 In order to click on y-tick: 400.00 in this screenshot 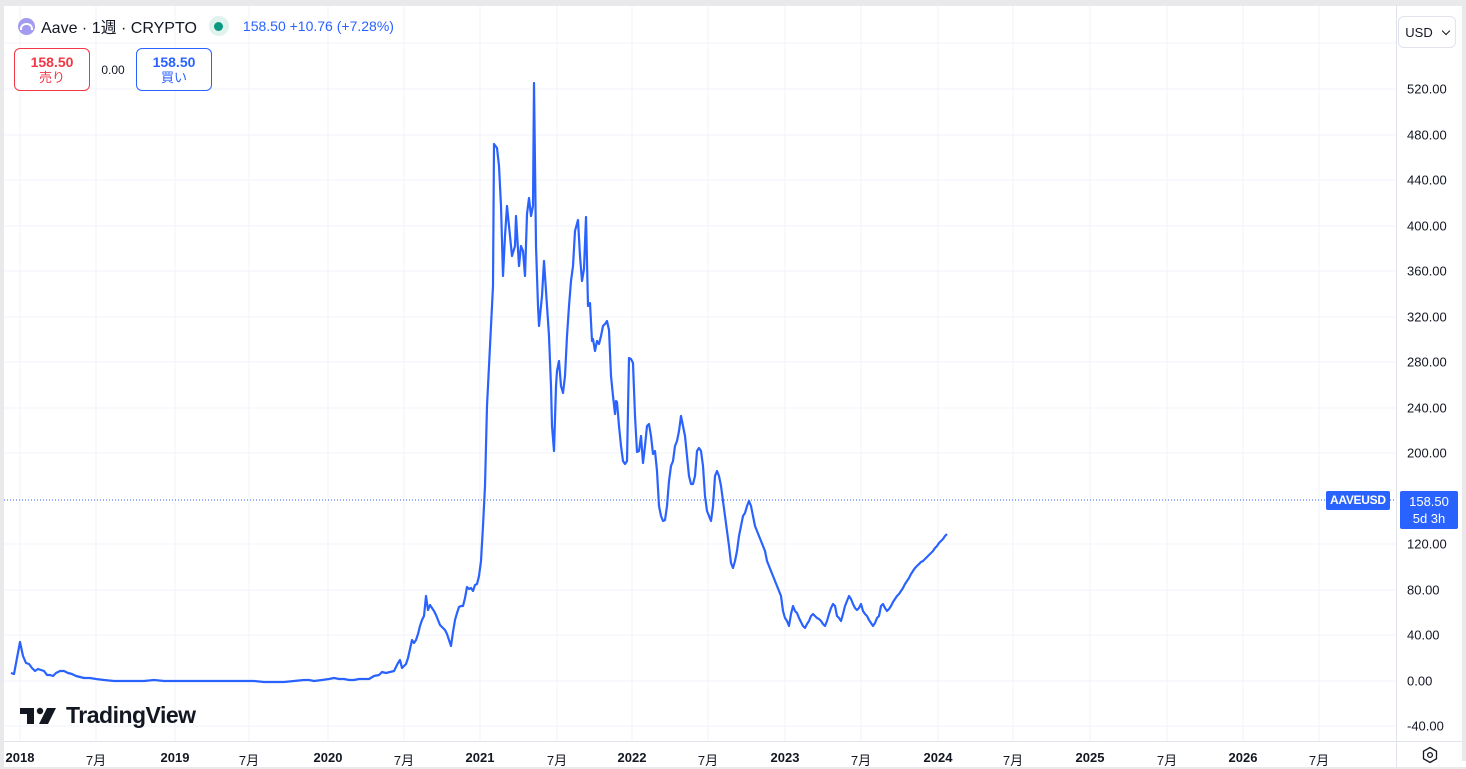, I will do `click(1427, 226)`.